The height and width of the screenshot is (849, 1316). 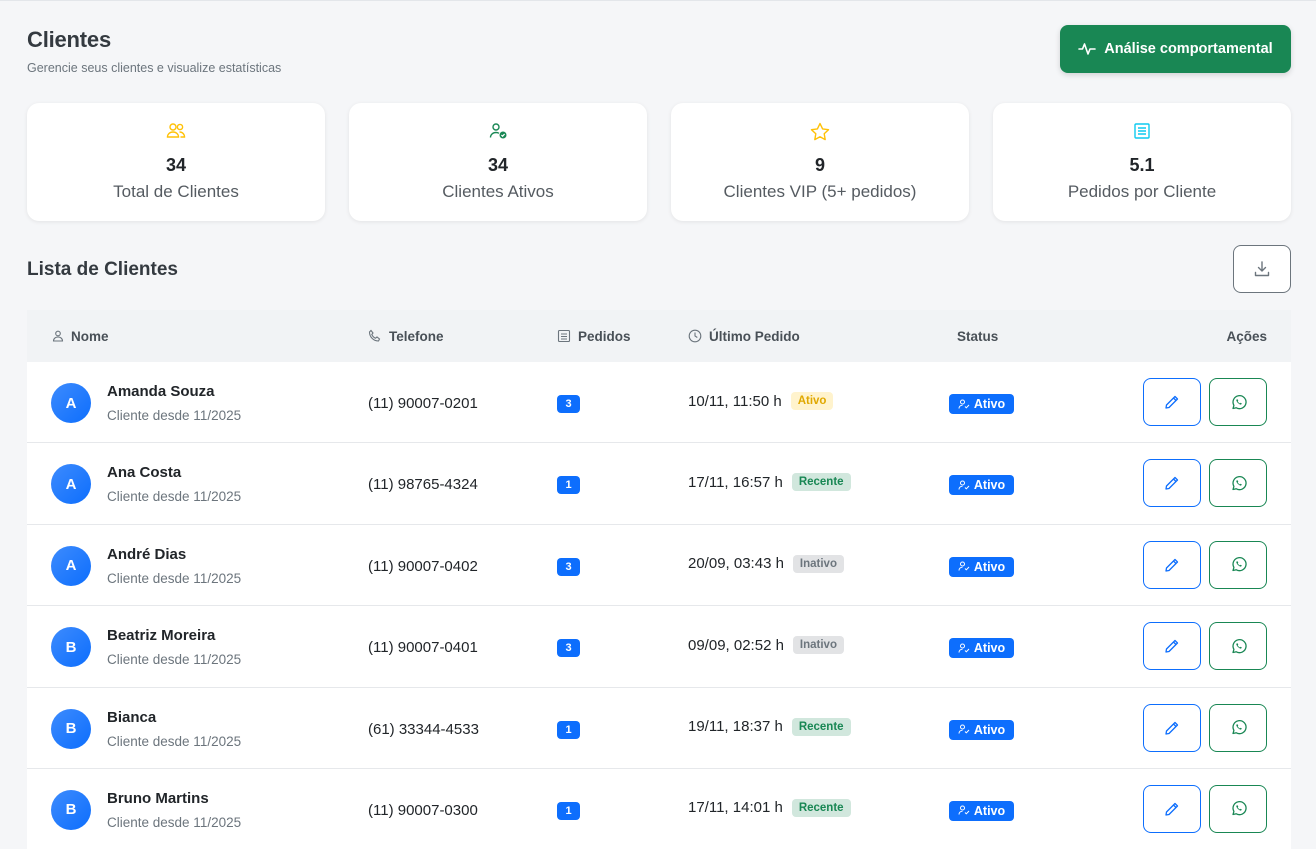 What do you see at coordinates (1087, 49) in the screenshot?
I see `activity-icon` at bounding box center [1087, 49].